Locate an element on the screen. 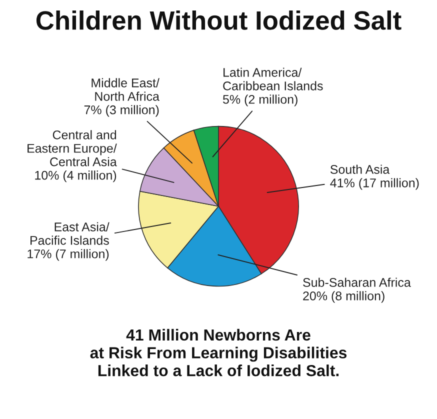 The width and height of the screenshot is (437, 419). data-label: 17% (7 million) is located at coordinates (68, 255).